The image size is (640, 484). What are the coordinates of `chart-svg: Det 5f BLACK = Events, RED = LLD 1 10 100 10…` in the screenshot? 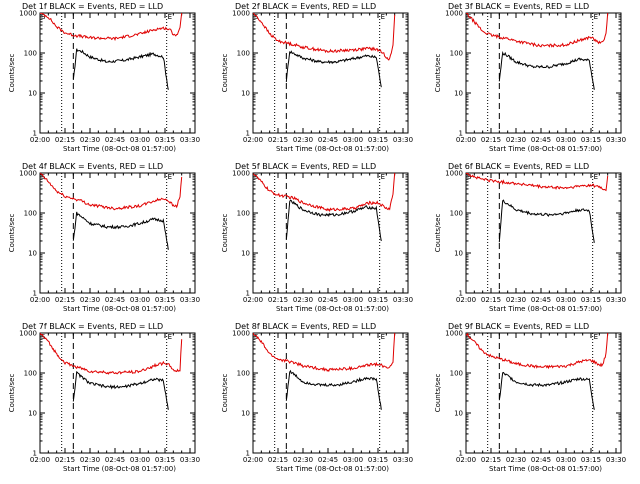 It's located at (317, 237).